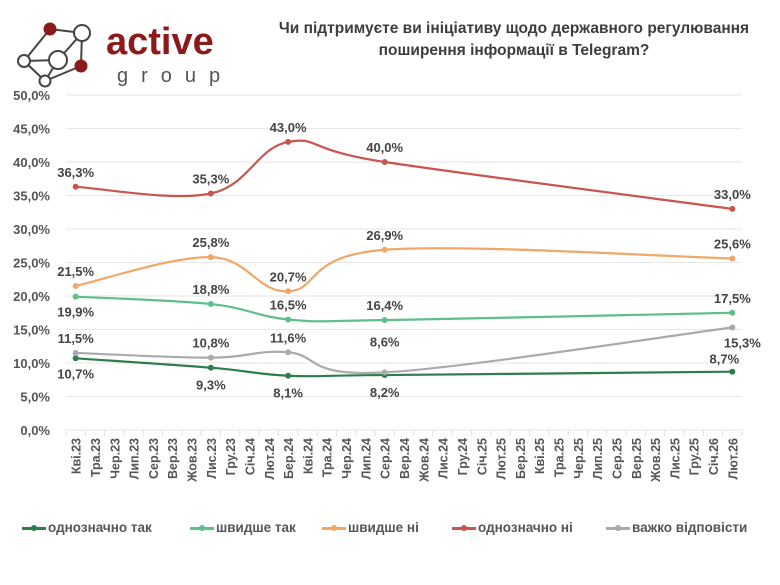 This screenshot has height=585, width=780. I want to click on data-label: 18,8%, so click(210, 289).